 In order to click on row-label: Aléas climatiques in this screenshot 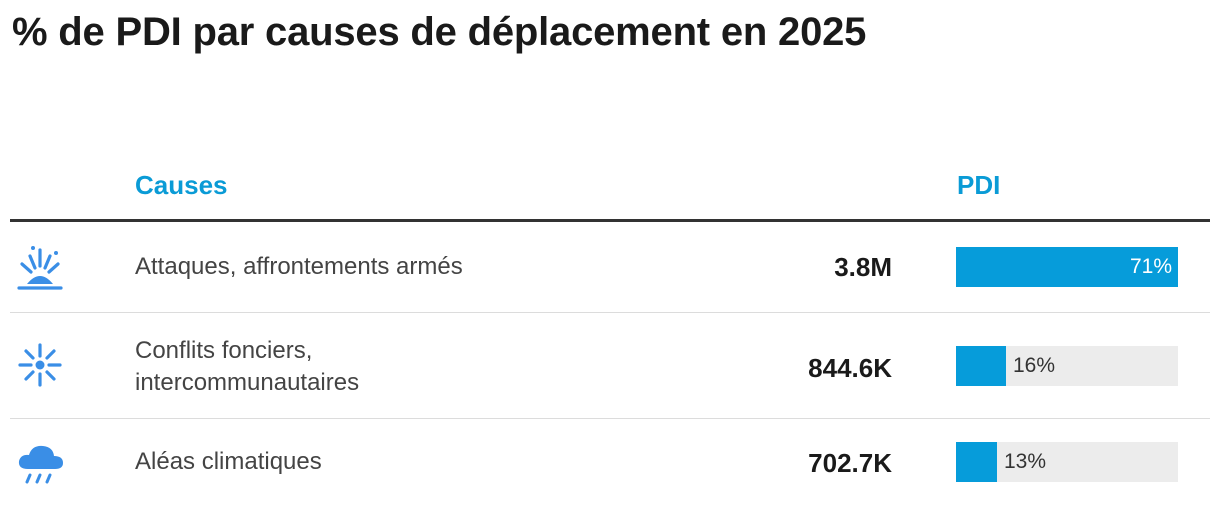, I will do `click(228, 461)`.